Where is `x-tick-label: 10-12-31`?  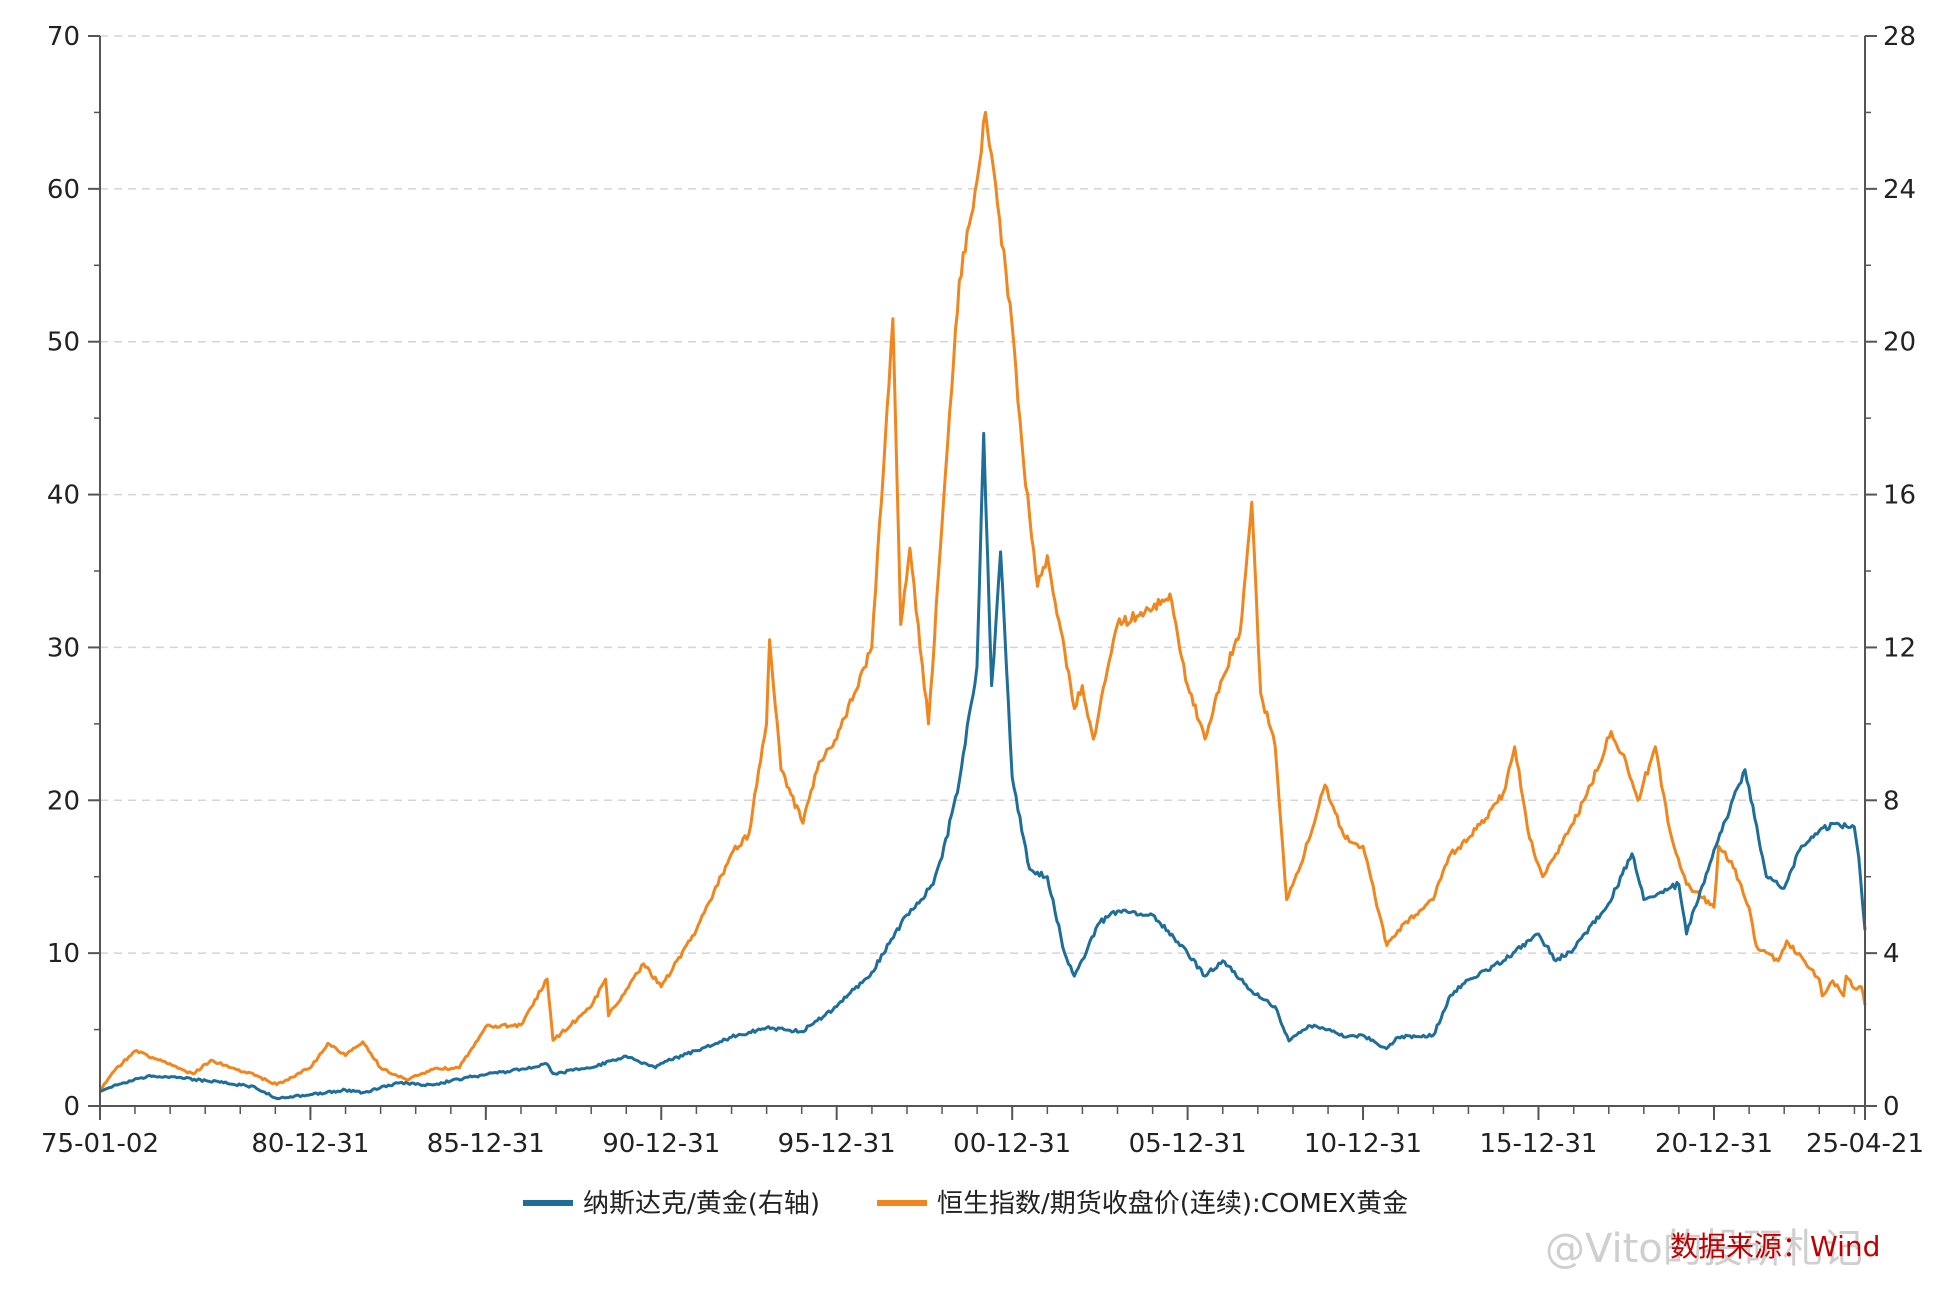
x-tick-label: 10-12-31 is located at coordinates (1363, 1144).